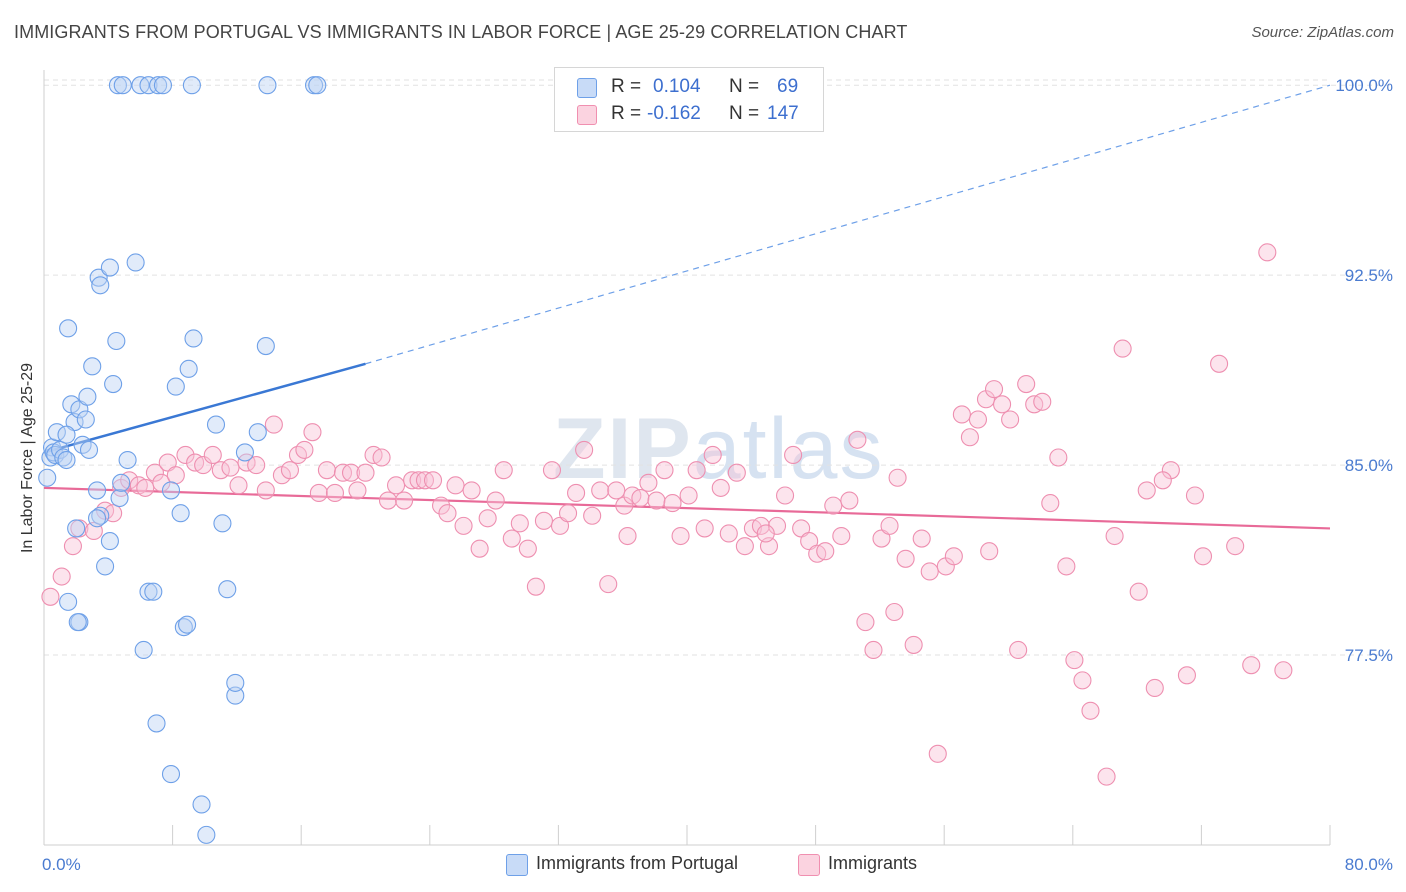 The height and width of the screenshot is (892, 1406). What do you see at coordinates (204, 408) in the screenshot?
I see `trend-line-portugal` at bounding box center [204, 408].